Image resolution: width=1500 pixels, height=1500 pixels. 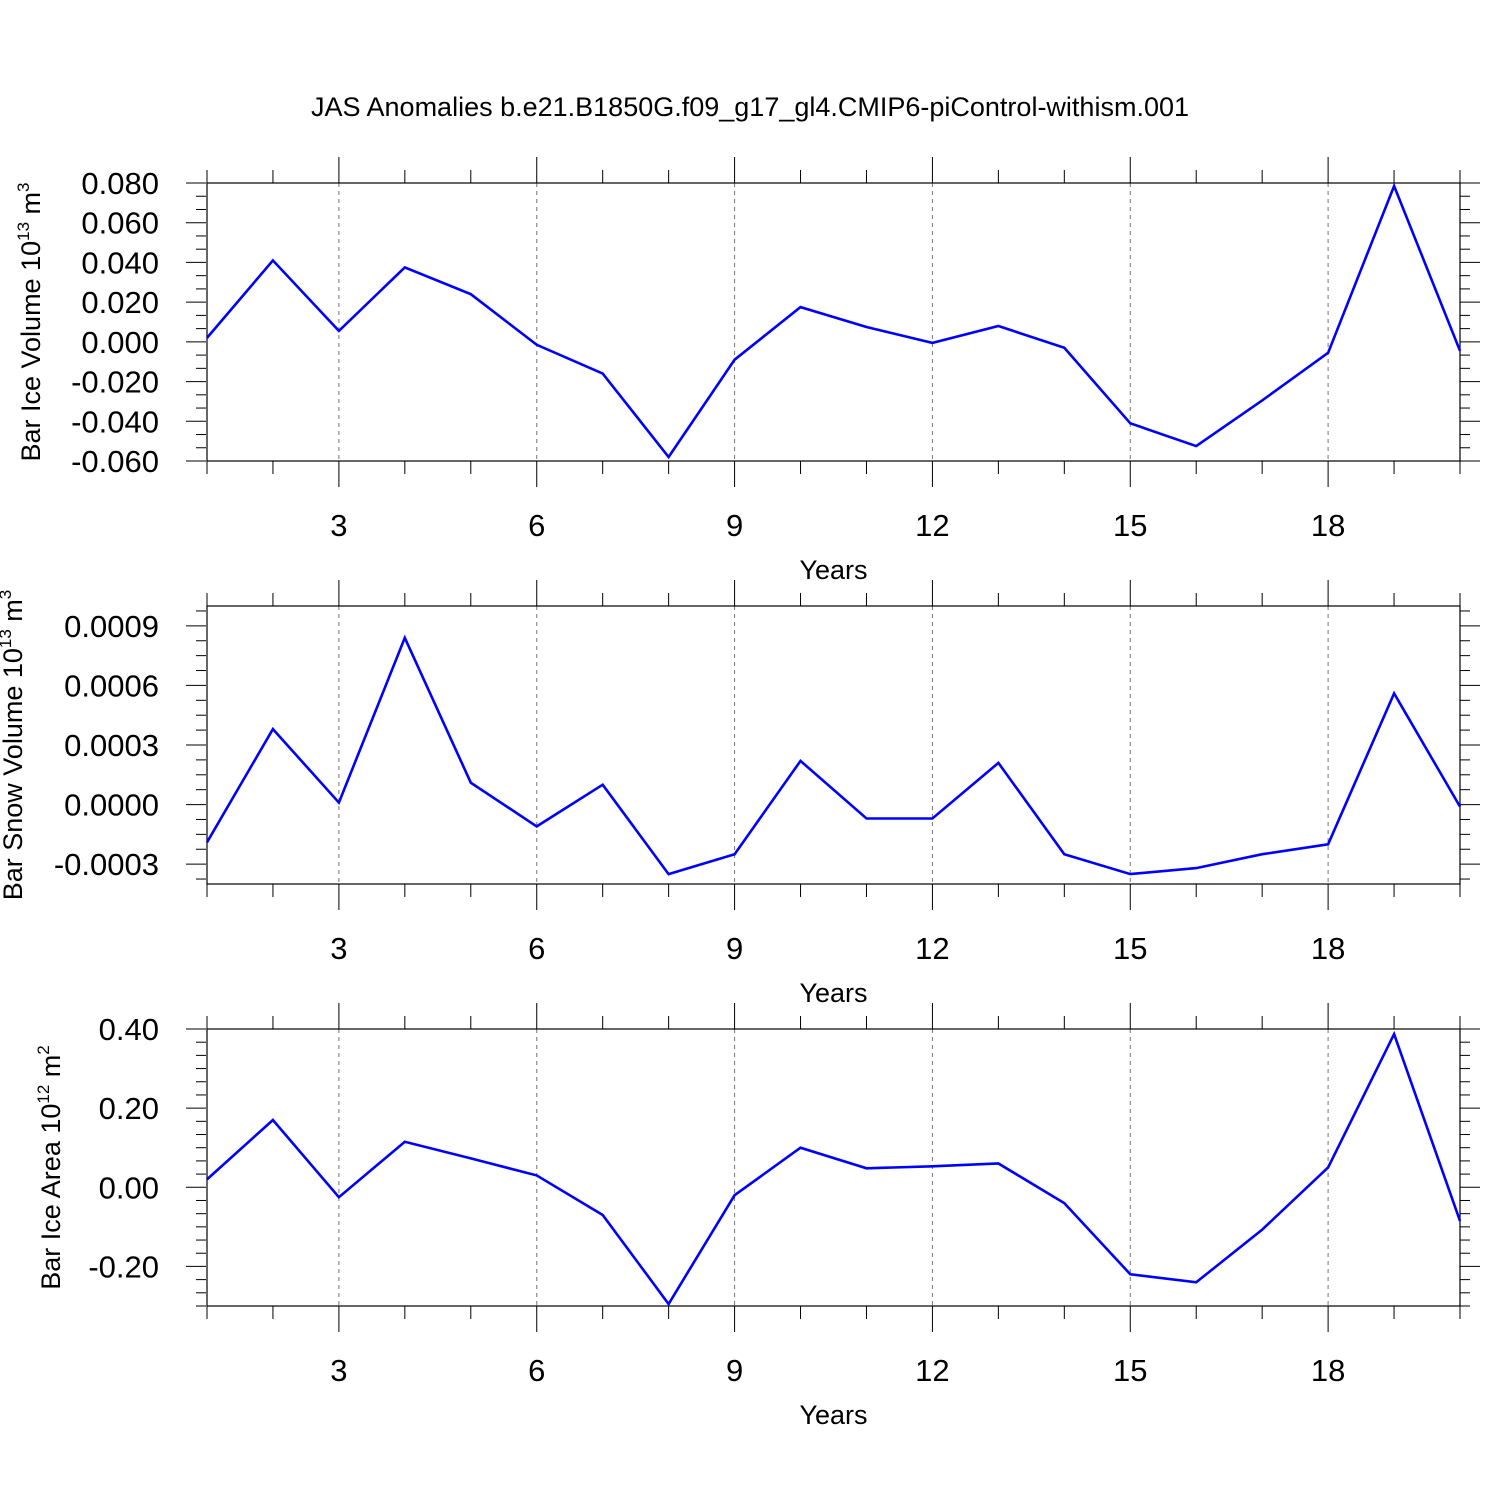 What do you see at coordinates (111, 805) in the screenshot?
I see `y-tick-label: 0.0000` at bounding box center [111, 805].